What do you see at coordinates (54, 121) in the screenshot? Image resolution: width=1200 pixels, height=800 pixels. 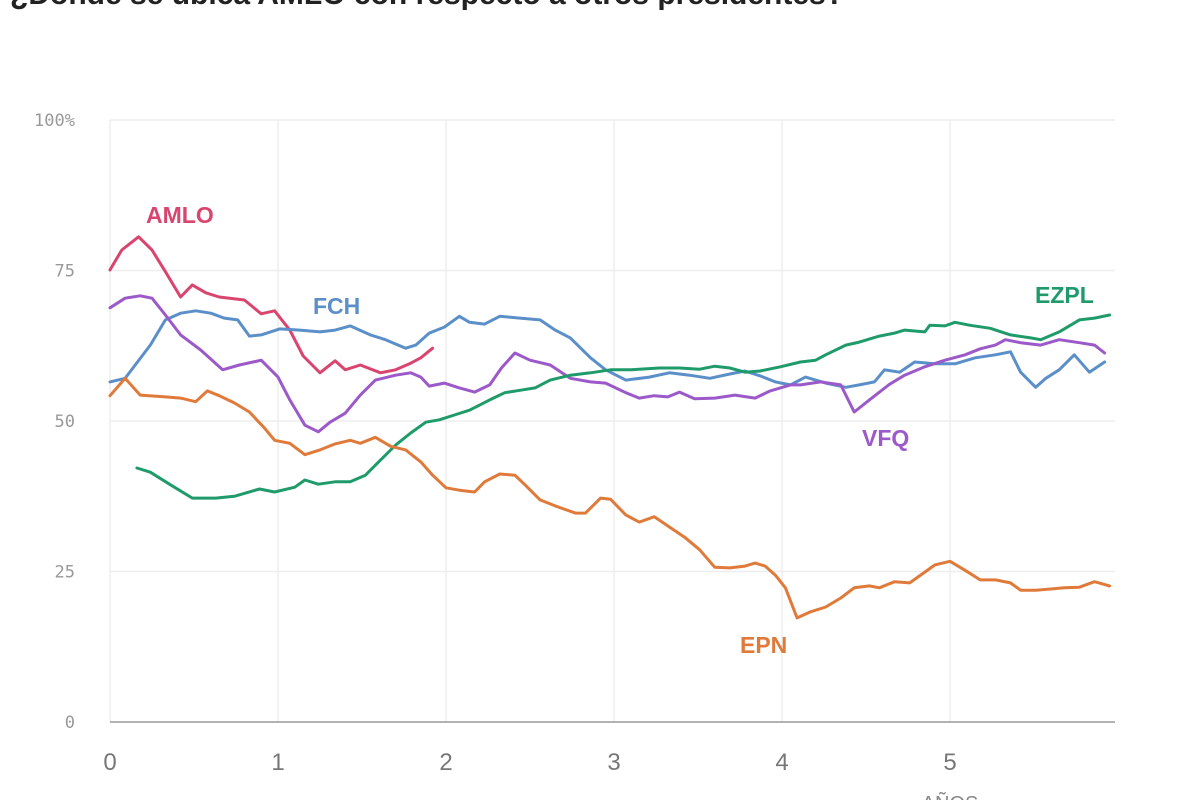 I see `y-tick-label: 100%` at bounding box center [54, 121].